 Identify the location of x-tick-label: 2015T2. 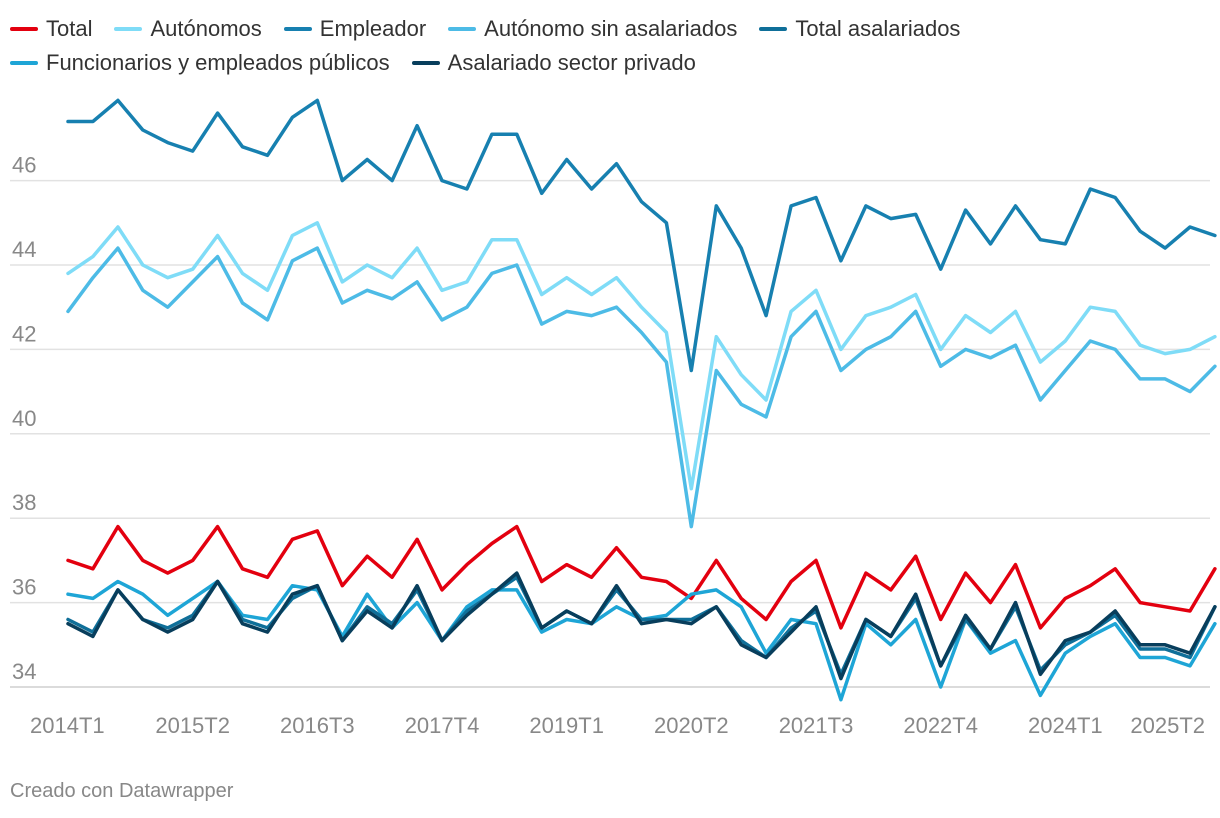
(192, 725).